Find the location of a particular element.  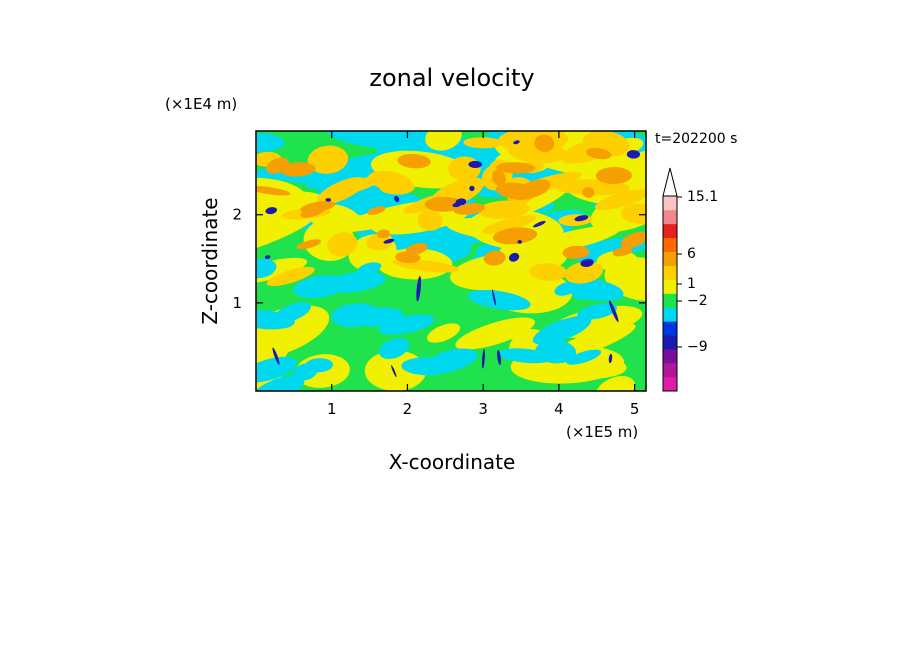

colorbar-label: −2 is located at coordinates (697, 301).